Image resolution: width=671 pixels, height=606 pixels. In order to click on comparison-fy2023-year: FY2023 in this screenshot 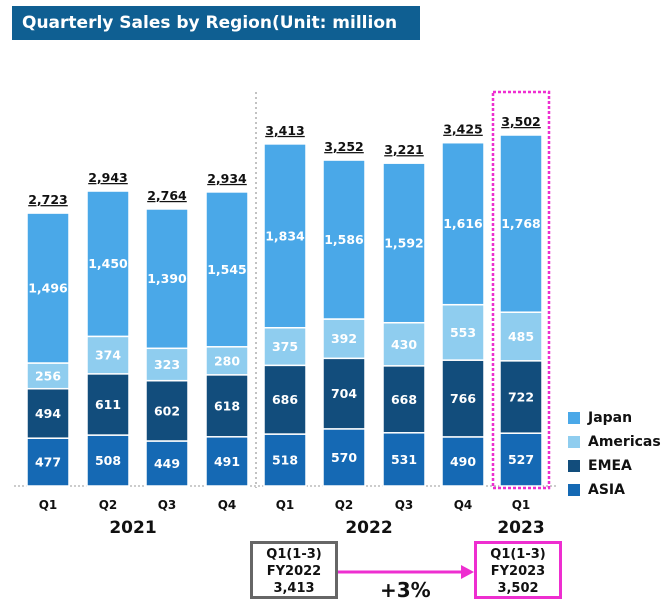, I will do `click(518, 571)`.